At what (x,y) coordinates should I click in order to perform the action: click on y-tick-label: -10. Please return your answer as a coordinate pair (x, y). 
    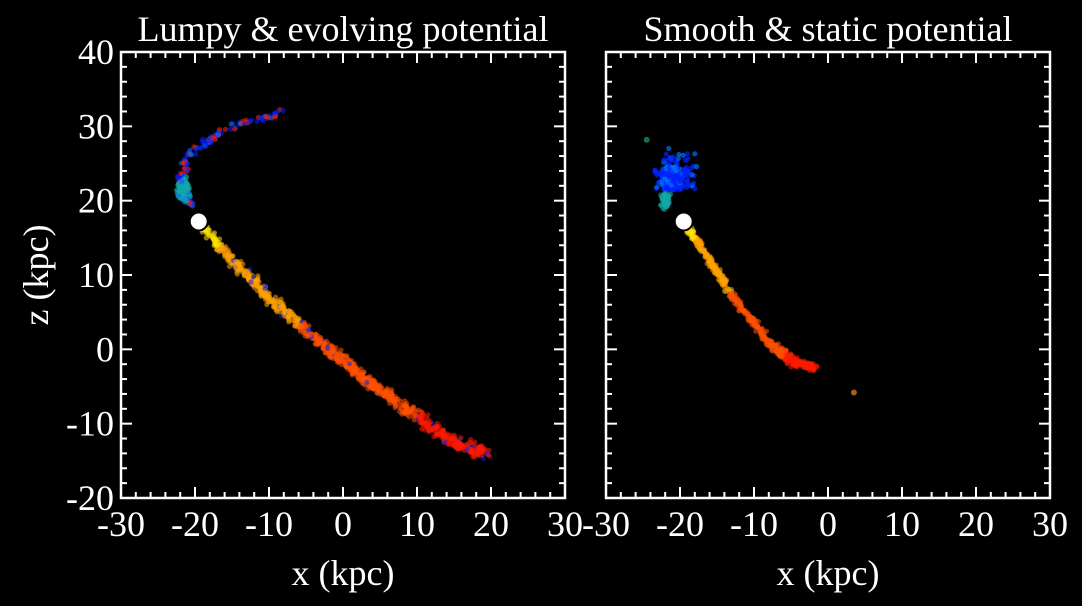
    Looking at the image, I should click on (90, 424).